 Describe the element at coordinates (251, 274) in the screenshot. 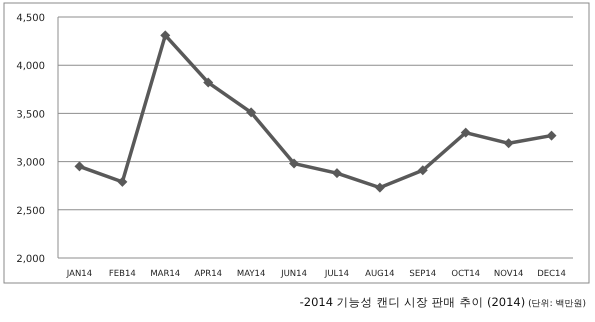

I see `x-tick-label: MAY14` at that location.